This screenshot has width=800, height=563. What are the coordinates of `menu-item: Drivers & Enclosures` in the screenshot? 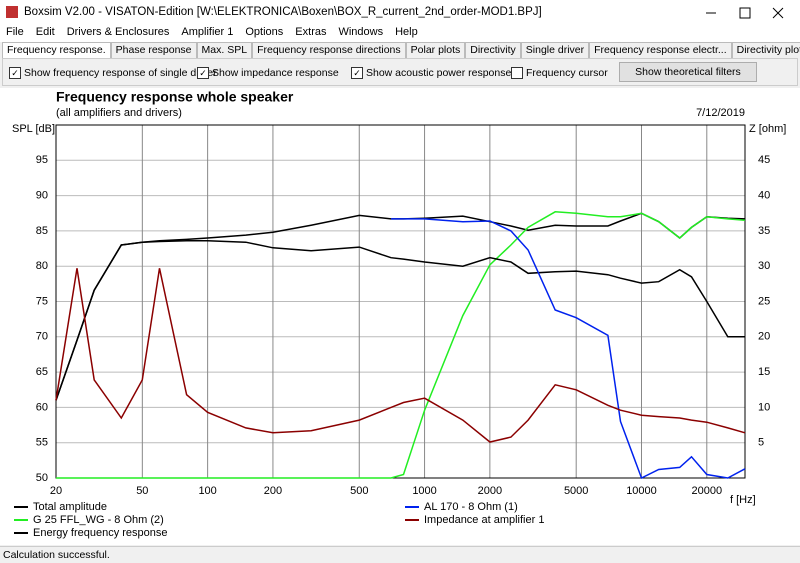 It's located at (118, 32).